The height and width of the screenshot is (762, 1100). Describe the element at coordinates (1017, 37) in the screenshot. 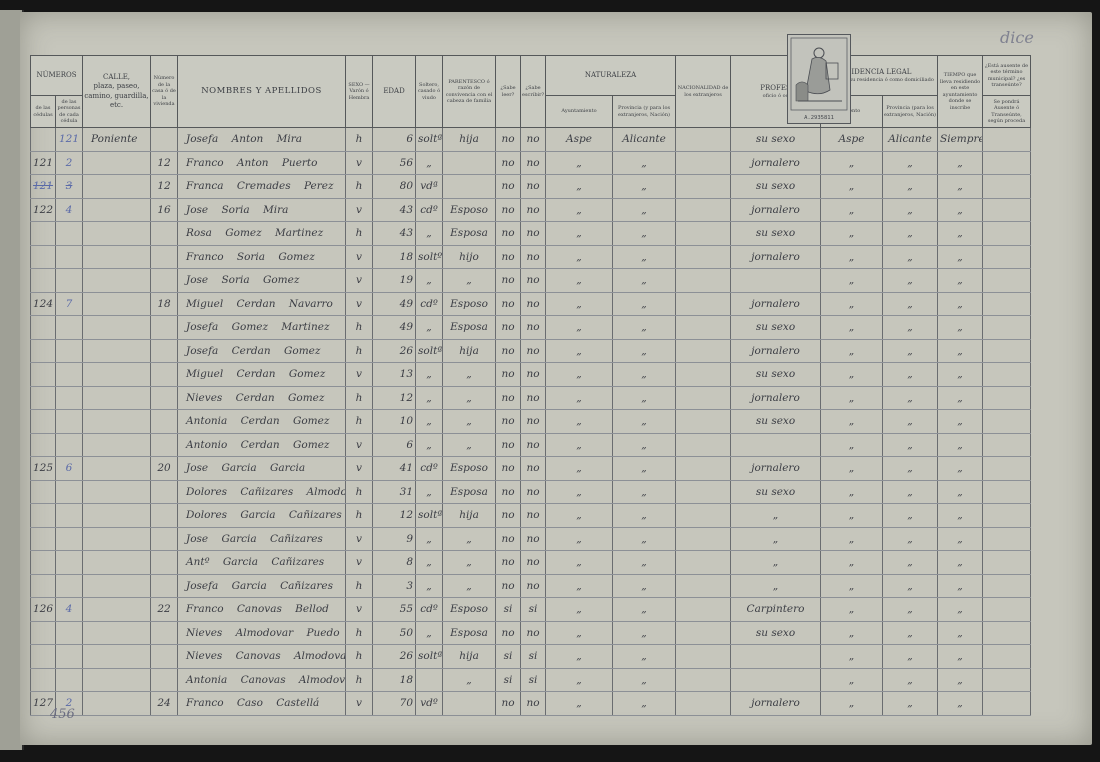

I see `corner-handwritten-note: dice` at that location.